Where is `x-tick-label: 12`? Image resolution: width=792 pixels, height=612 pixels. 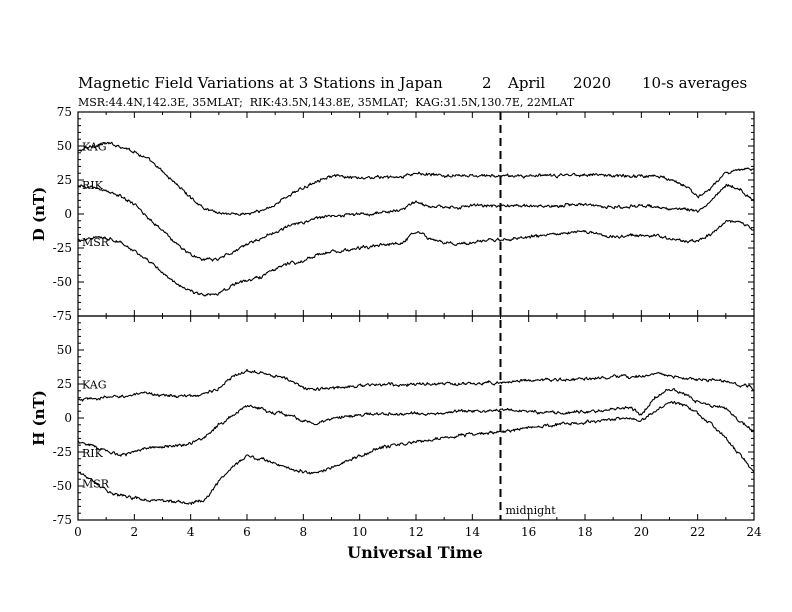
x-tick-label: 12 is located at coordinates (415, 532).